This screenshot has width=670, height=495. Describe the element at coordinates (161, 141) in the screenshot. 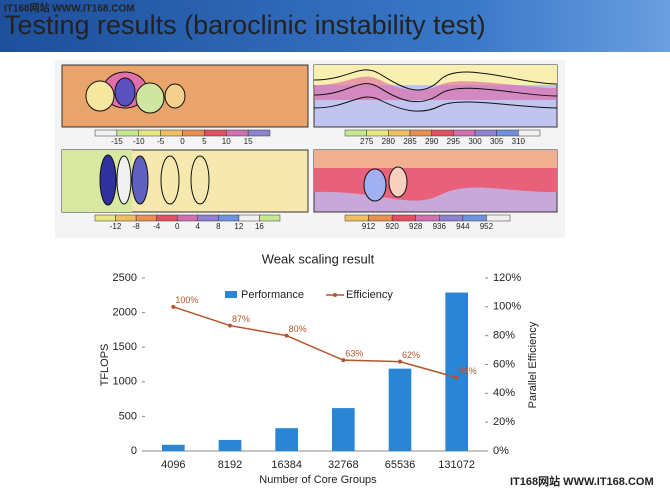

I see `colorbar-label: -5` at that location.